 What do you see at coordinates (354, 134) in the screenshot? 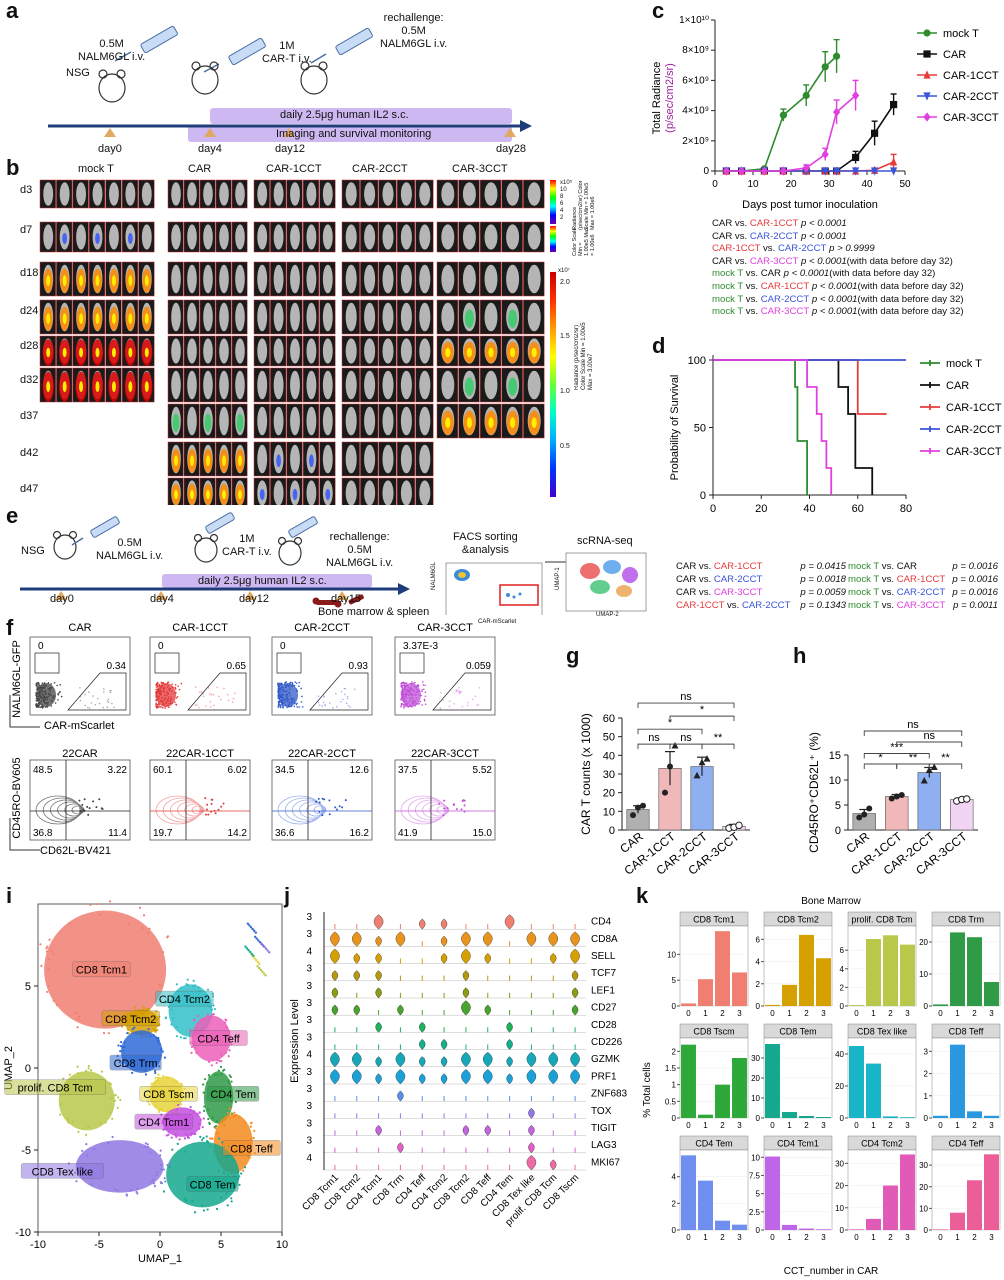
I see `a-imaging-label: Imaging and survival monitoring` at bounding box center [354, 134].